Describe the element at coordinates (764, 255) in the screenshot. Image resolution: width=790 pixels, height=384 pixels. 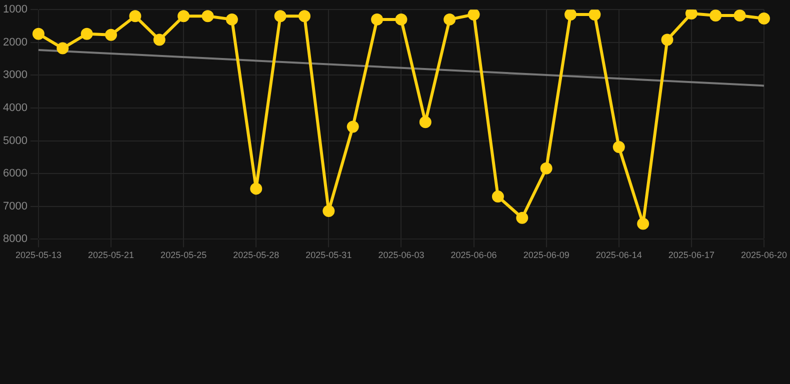
I see `x-tick-label: 2025-06-20` at that location.